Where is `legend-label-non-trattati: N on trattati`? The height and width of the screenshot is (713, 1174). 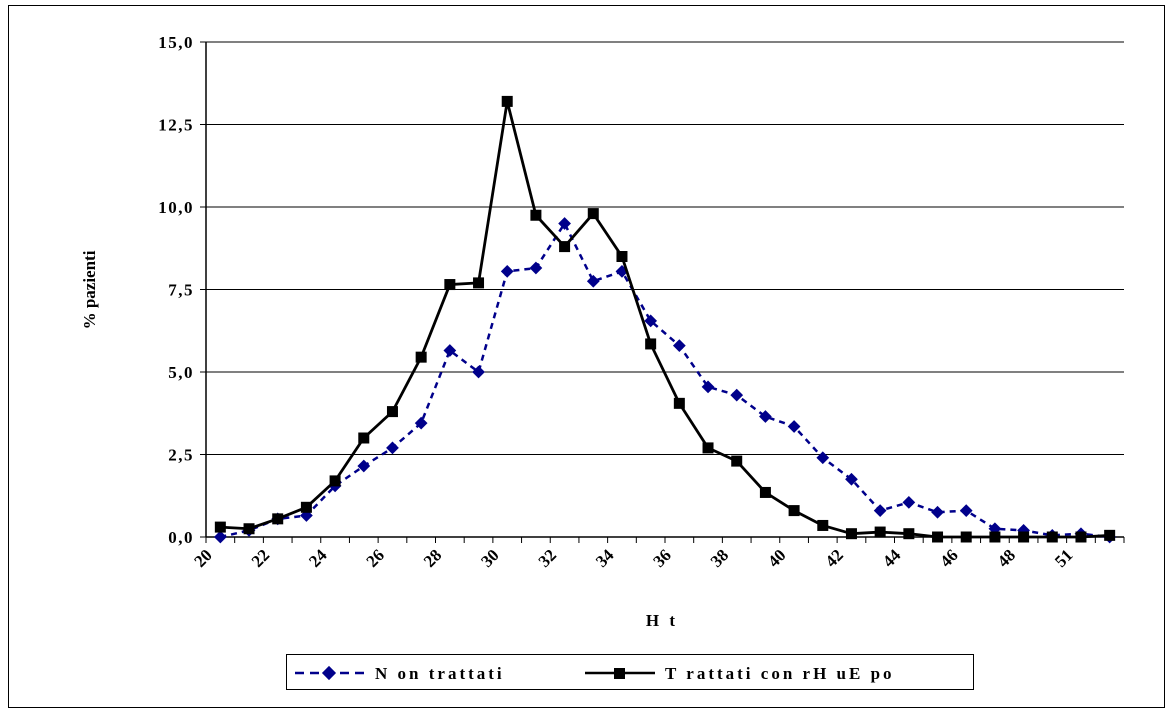
legend-label-non-trattati: N on trattati is located at coordinates (440, 673).